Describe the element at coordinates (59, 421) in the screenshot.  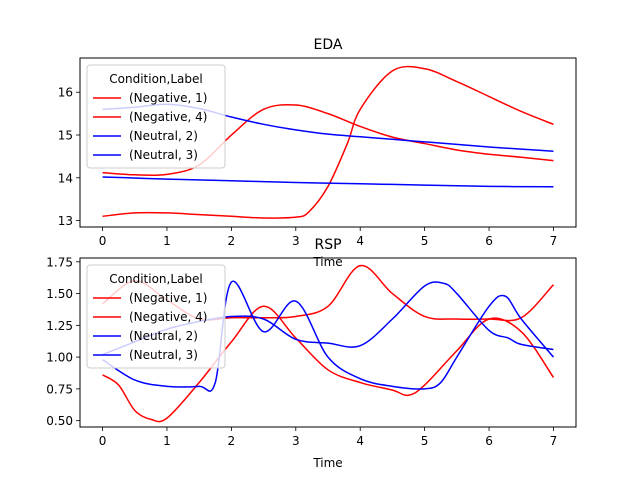
I see `rsp-y-tick-label: 0.50` at that location.